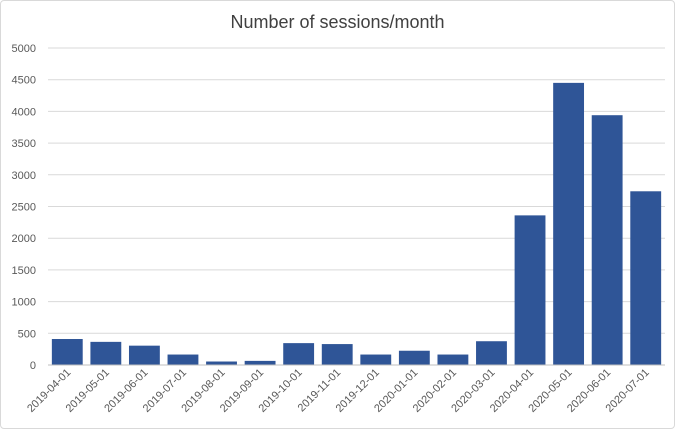 This screenshot has width=675, height=429. I want to click on y-tick-label: 1500, so click(24, 271).